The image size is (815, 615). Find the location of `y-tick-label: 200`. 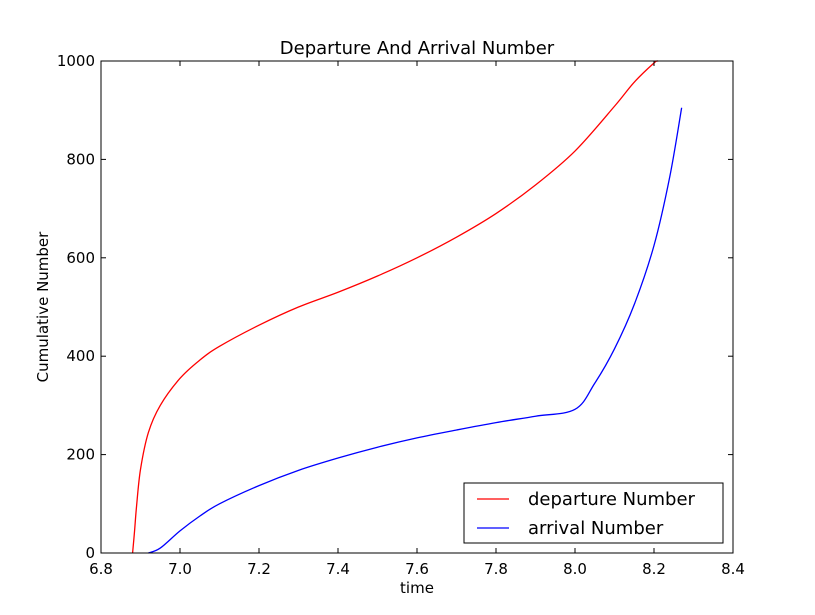

y-tick-label: 200 is located at coordinates (80, 455).